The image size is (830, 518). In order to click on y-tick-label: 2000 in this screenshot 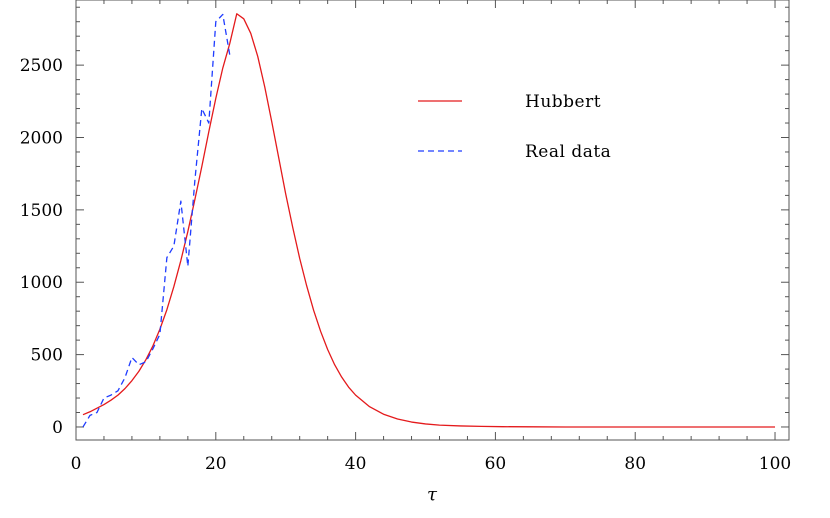, I will do `click(41, 139)`.